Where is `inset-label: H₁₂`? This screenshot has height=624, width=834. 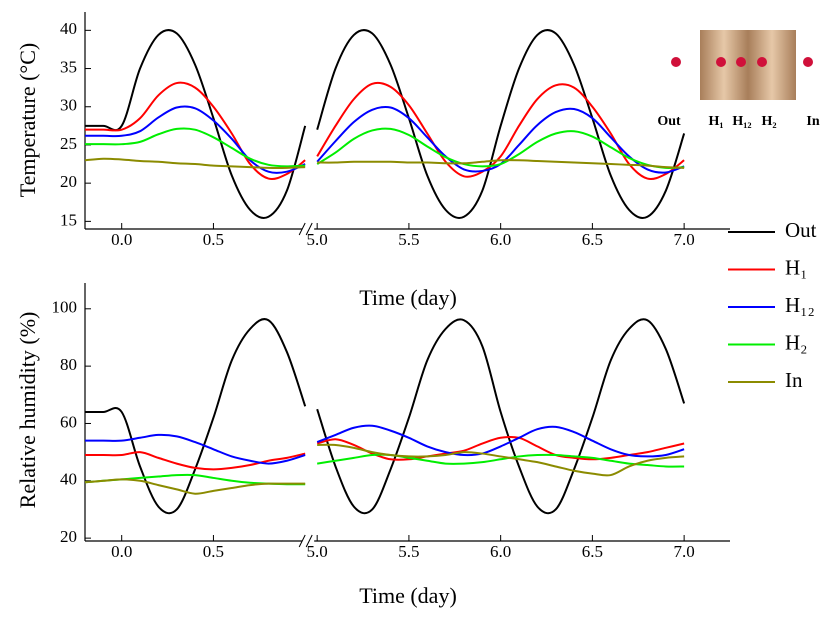 inset-label: H₁₂ is located at coordinates (741, 121).